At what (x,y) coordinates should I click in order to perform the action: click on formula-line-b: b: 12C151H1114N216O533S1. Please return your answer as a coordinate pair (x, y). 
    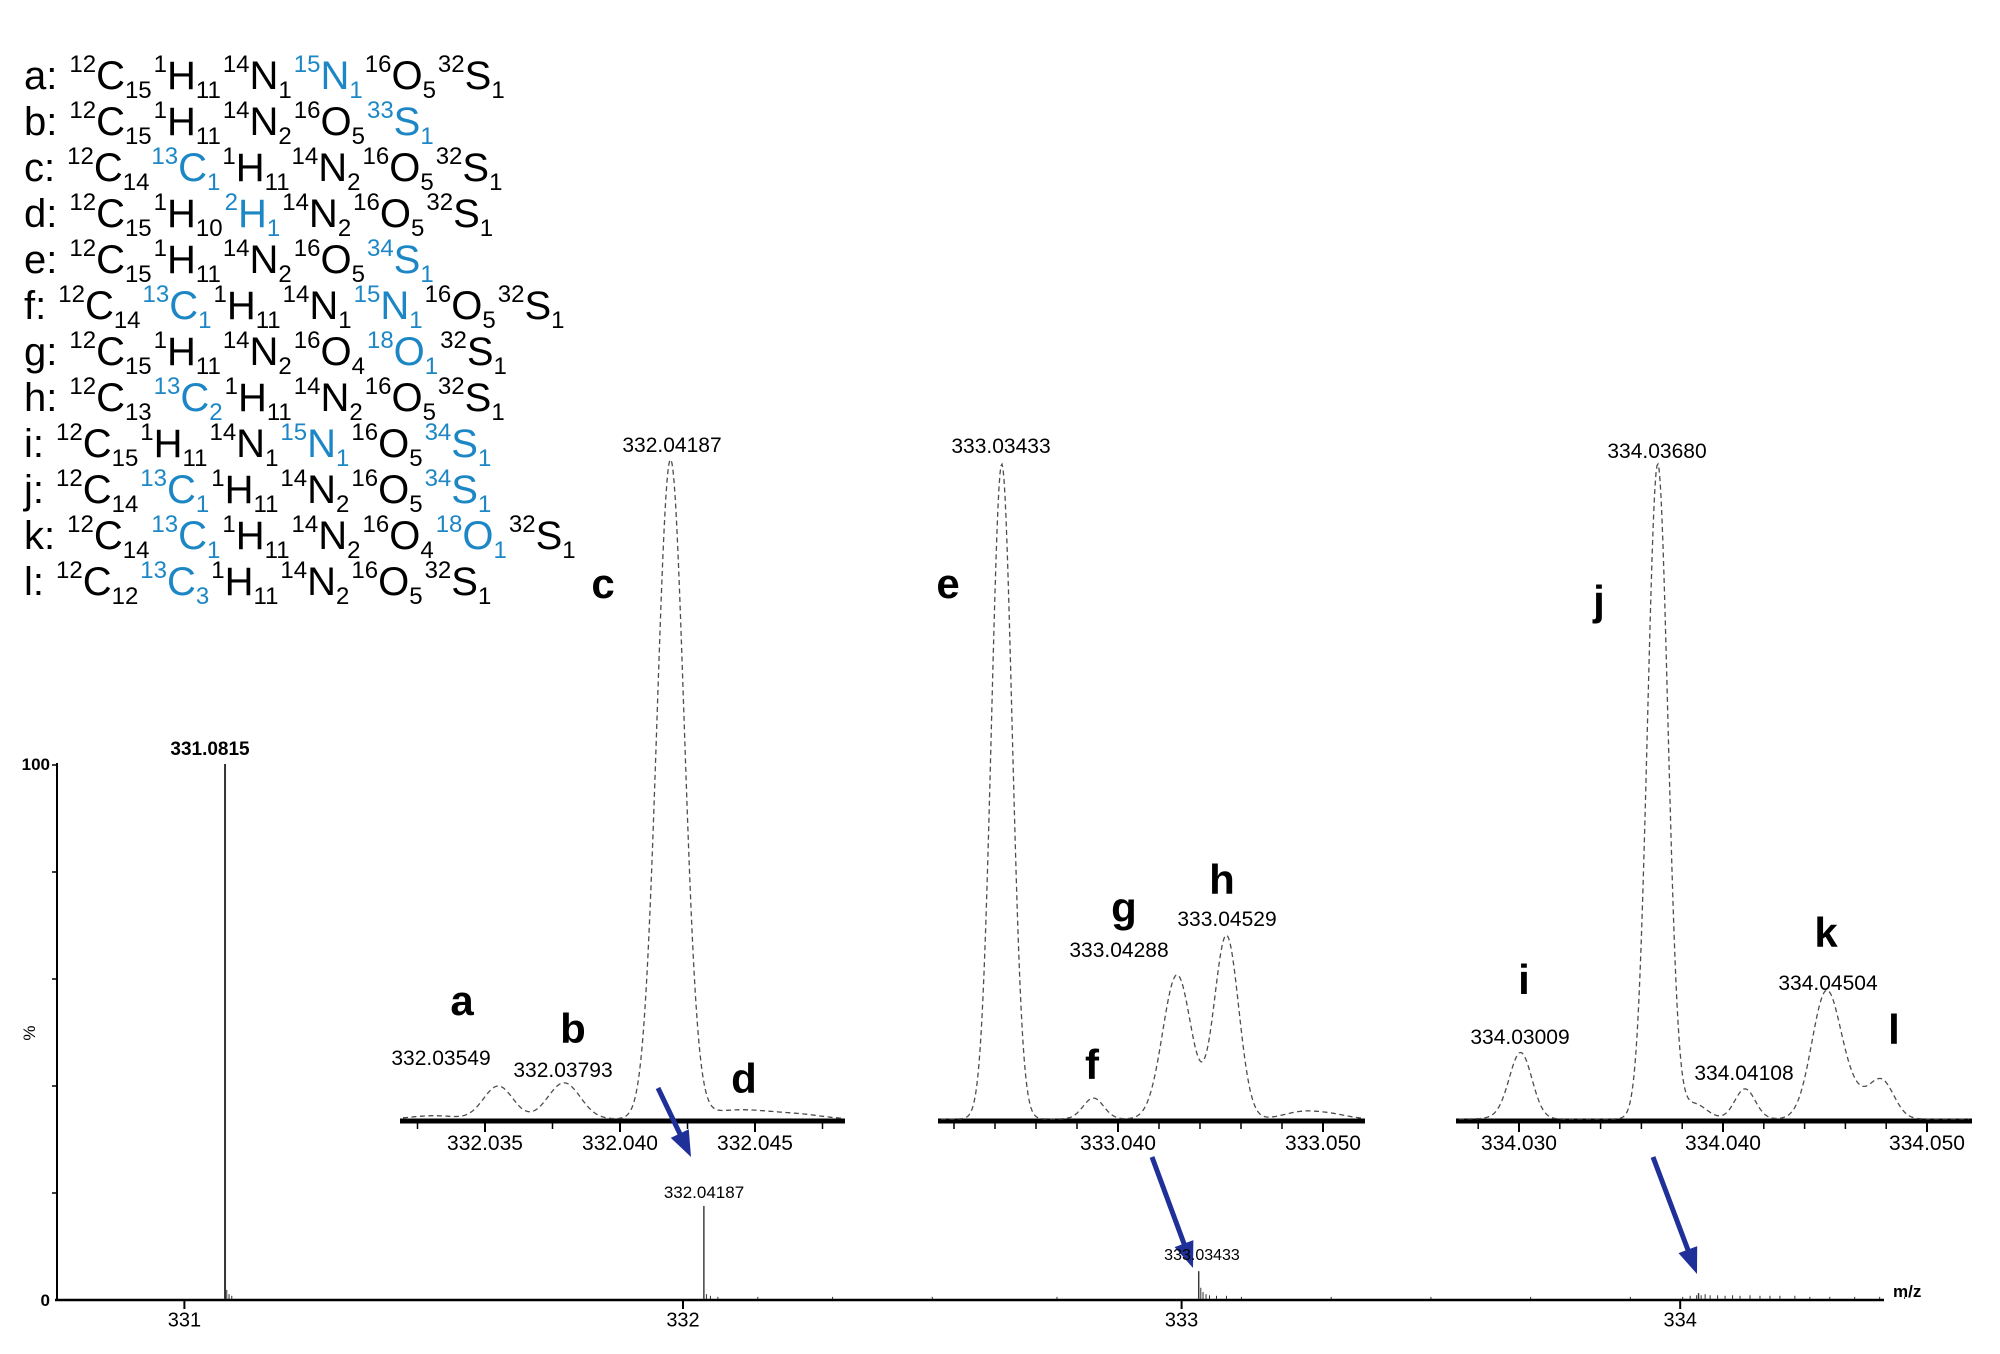
    Looking at the image, I should click on (301, 119).